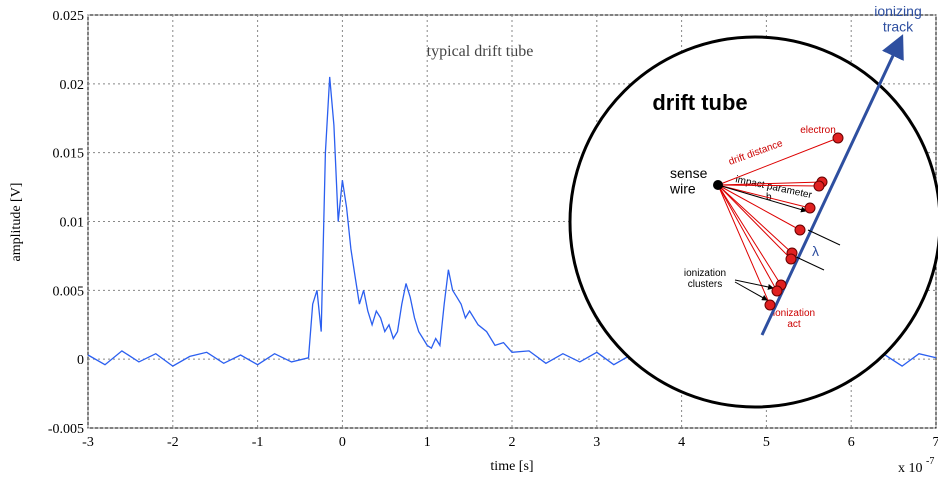  I want to click on sense-wire, so click(718, 185).